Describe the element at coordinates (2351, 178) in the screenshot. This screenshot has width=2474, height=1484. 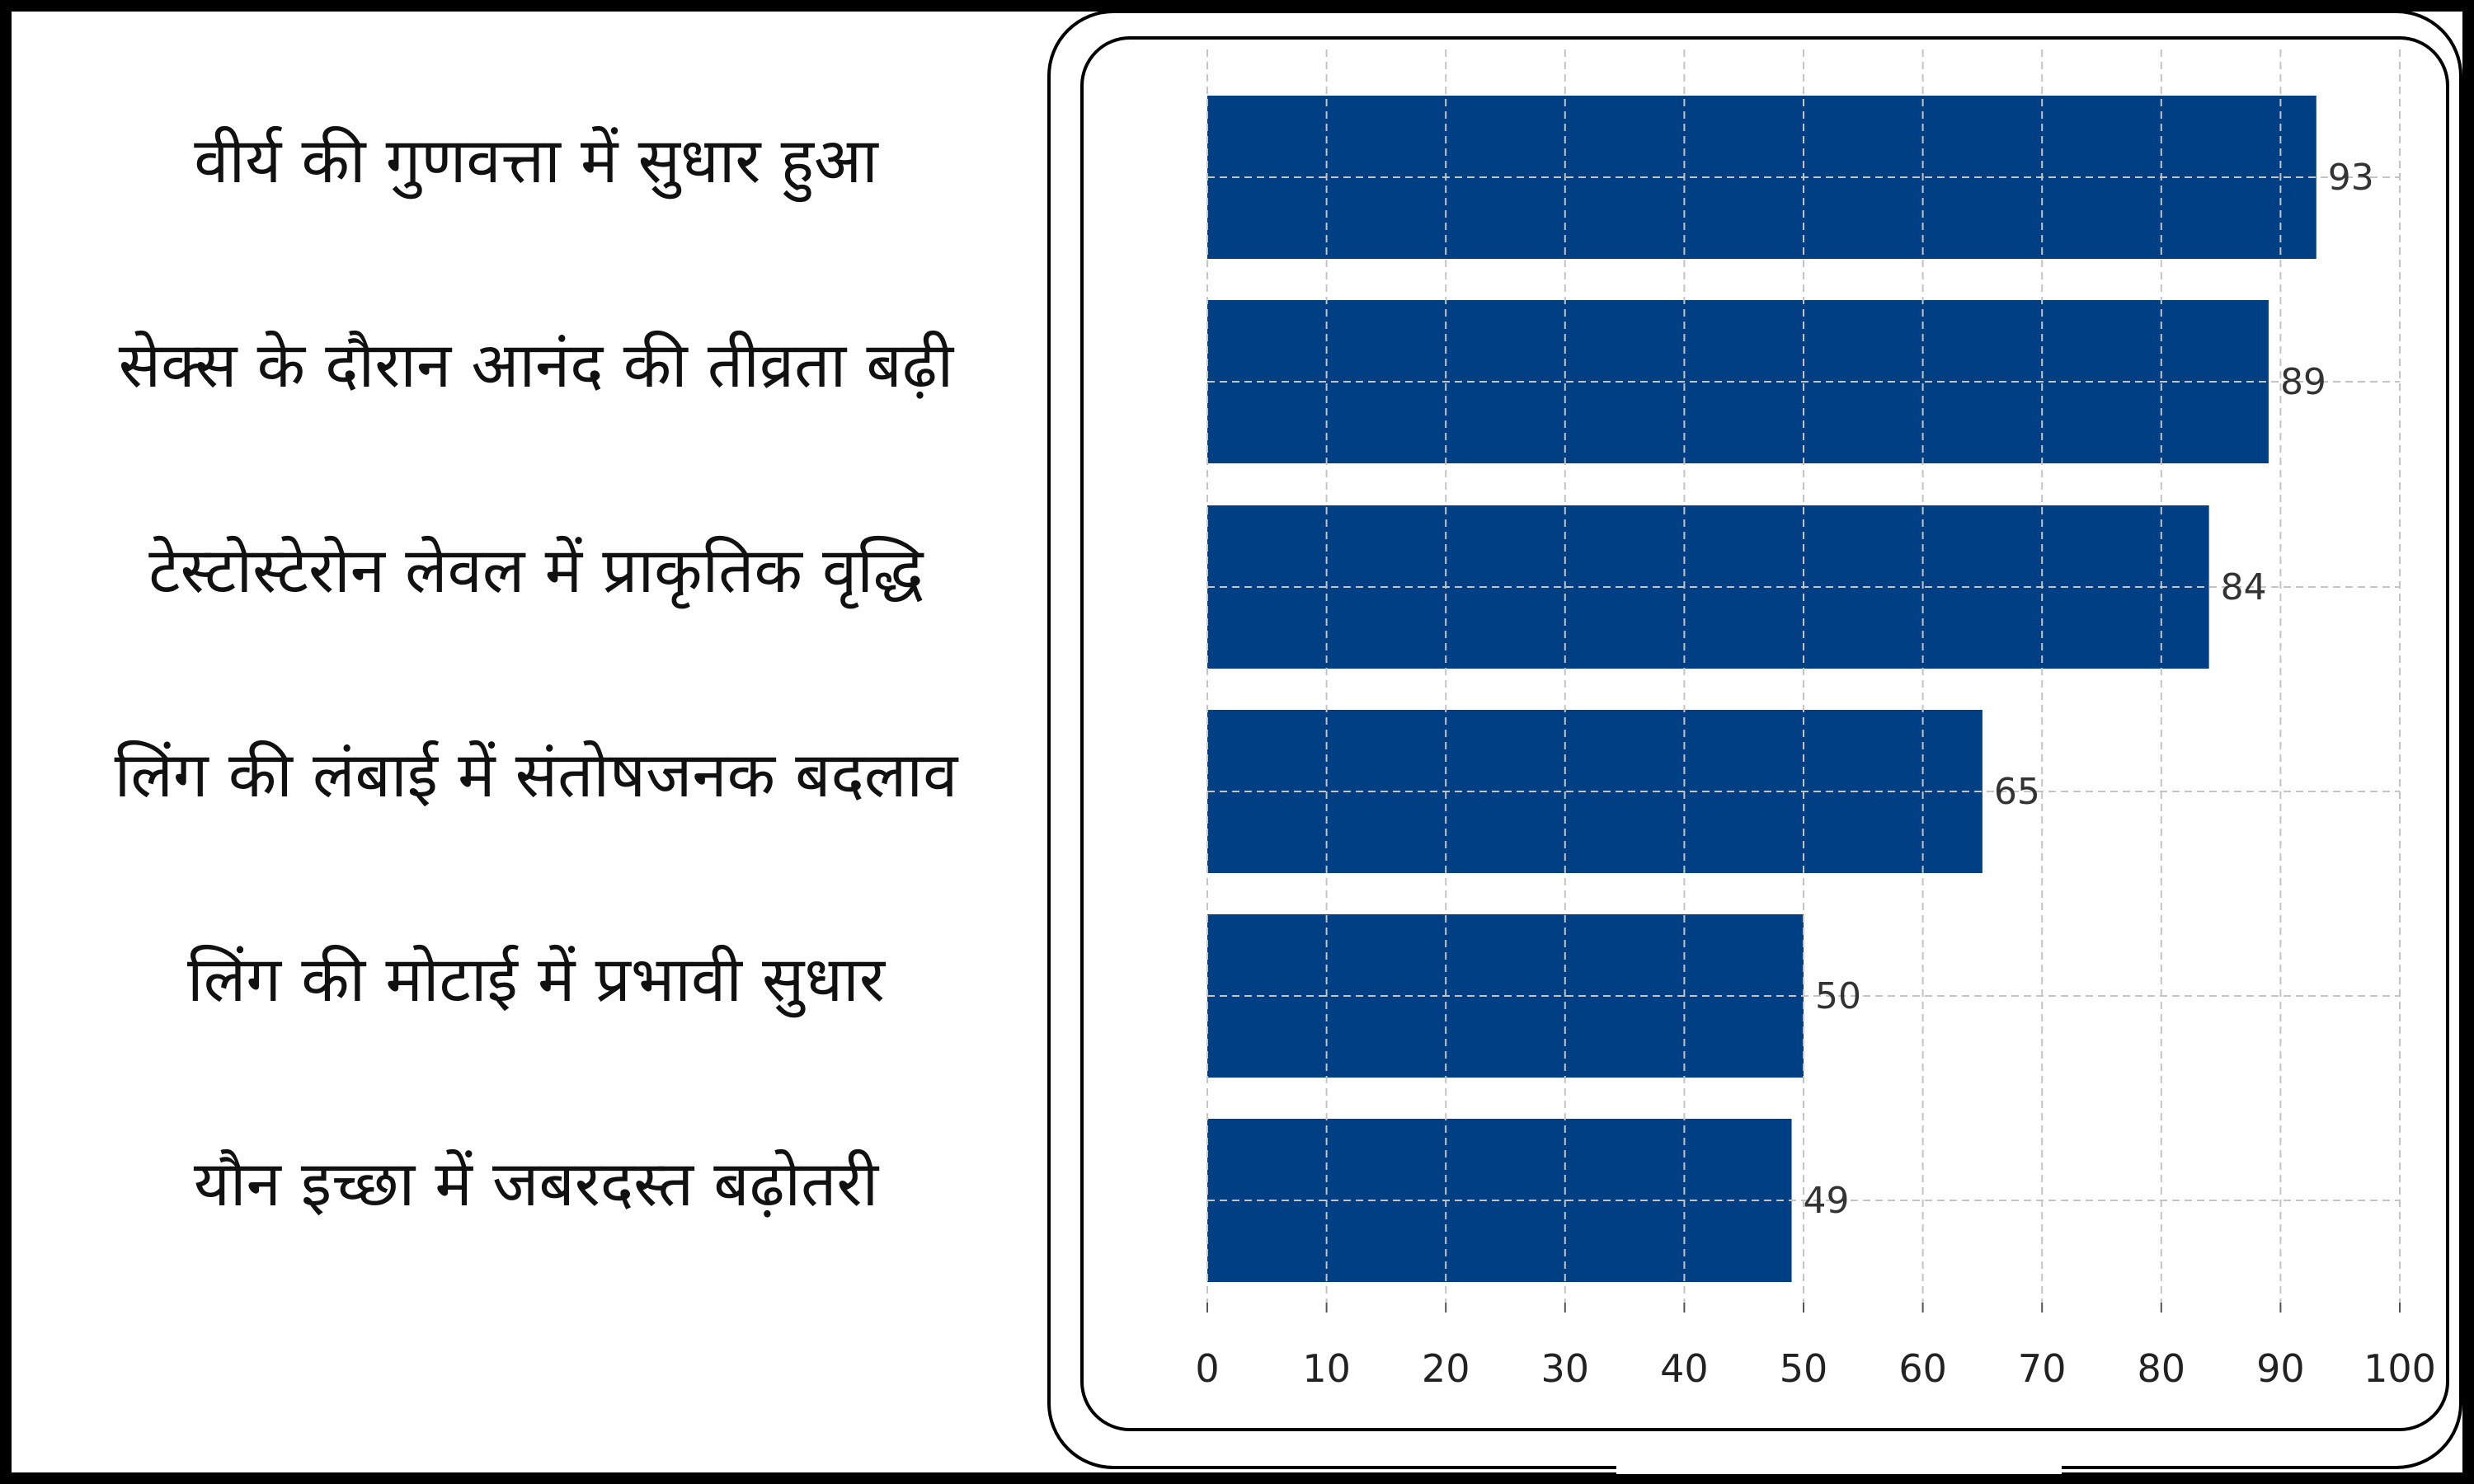
I see `value-label: 93` at that location.